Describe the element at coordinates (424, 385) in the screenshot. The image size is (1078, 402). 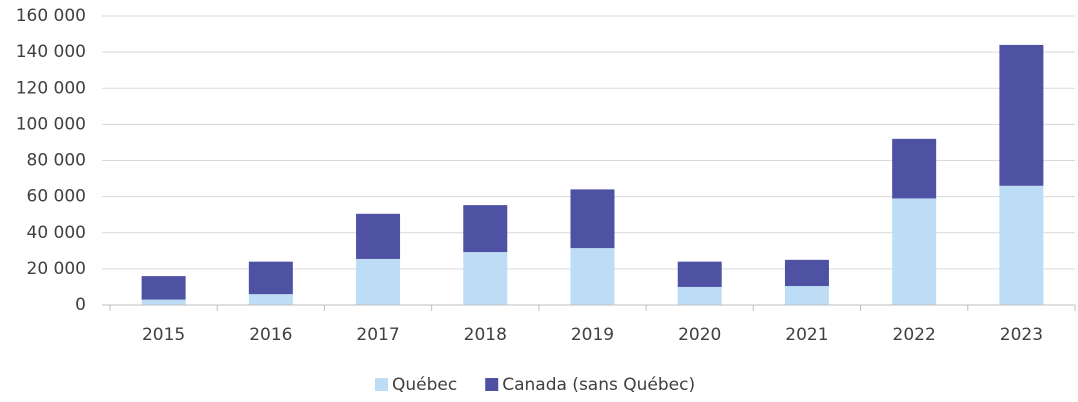
I see `legend-label: Québec` at that location.